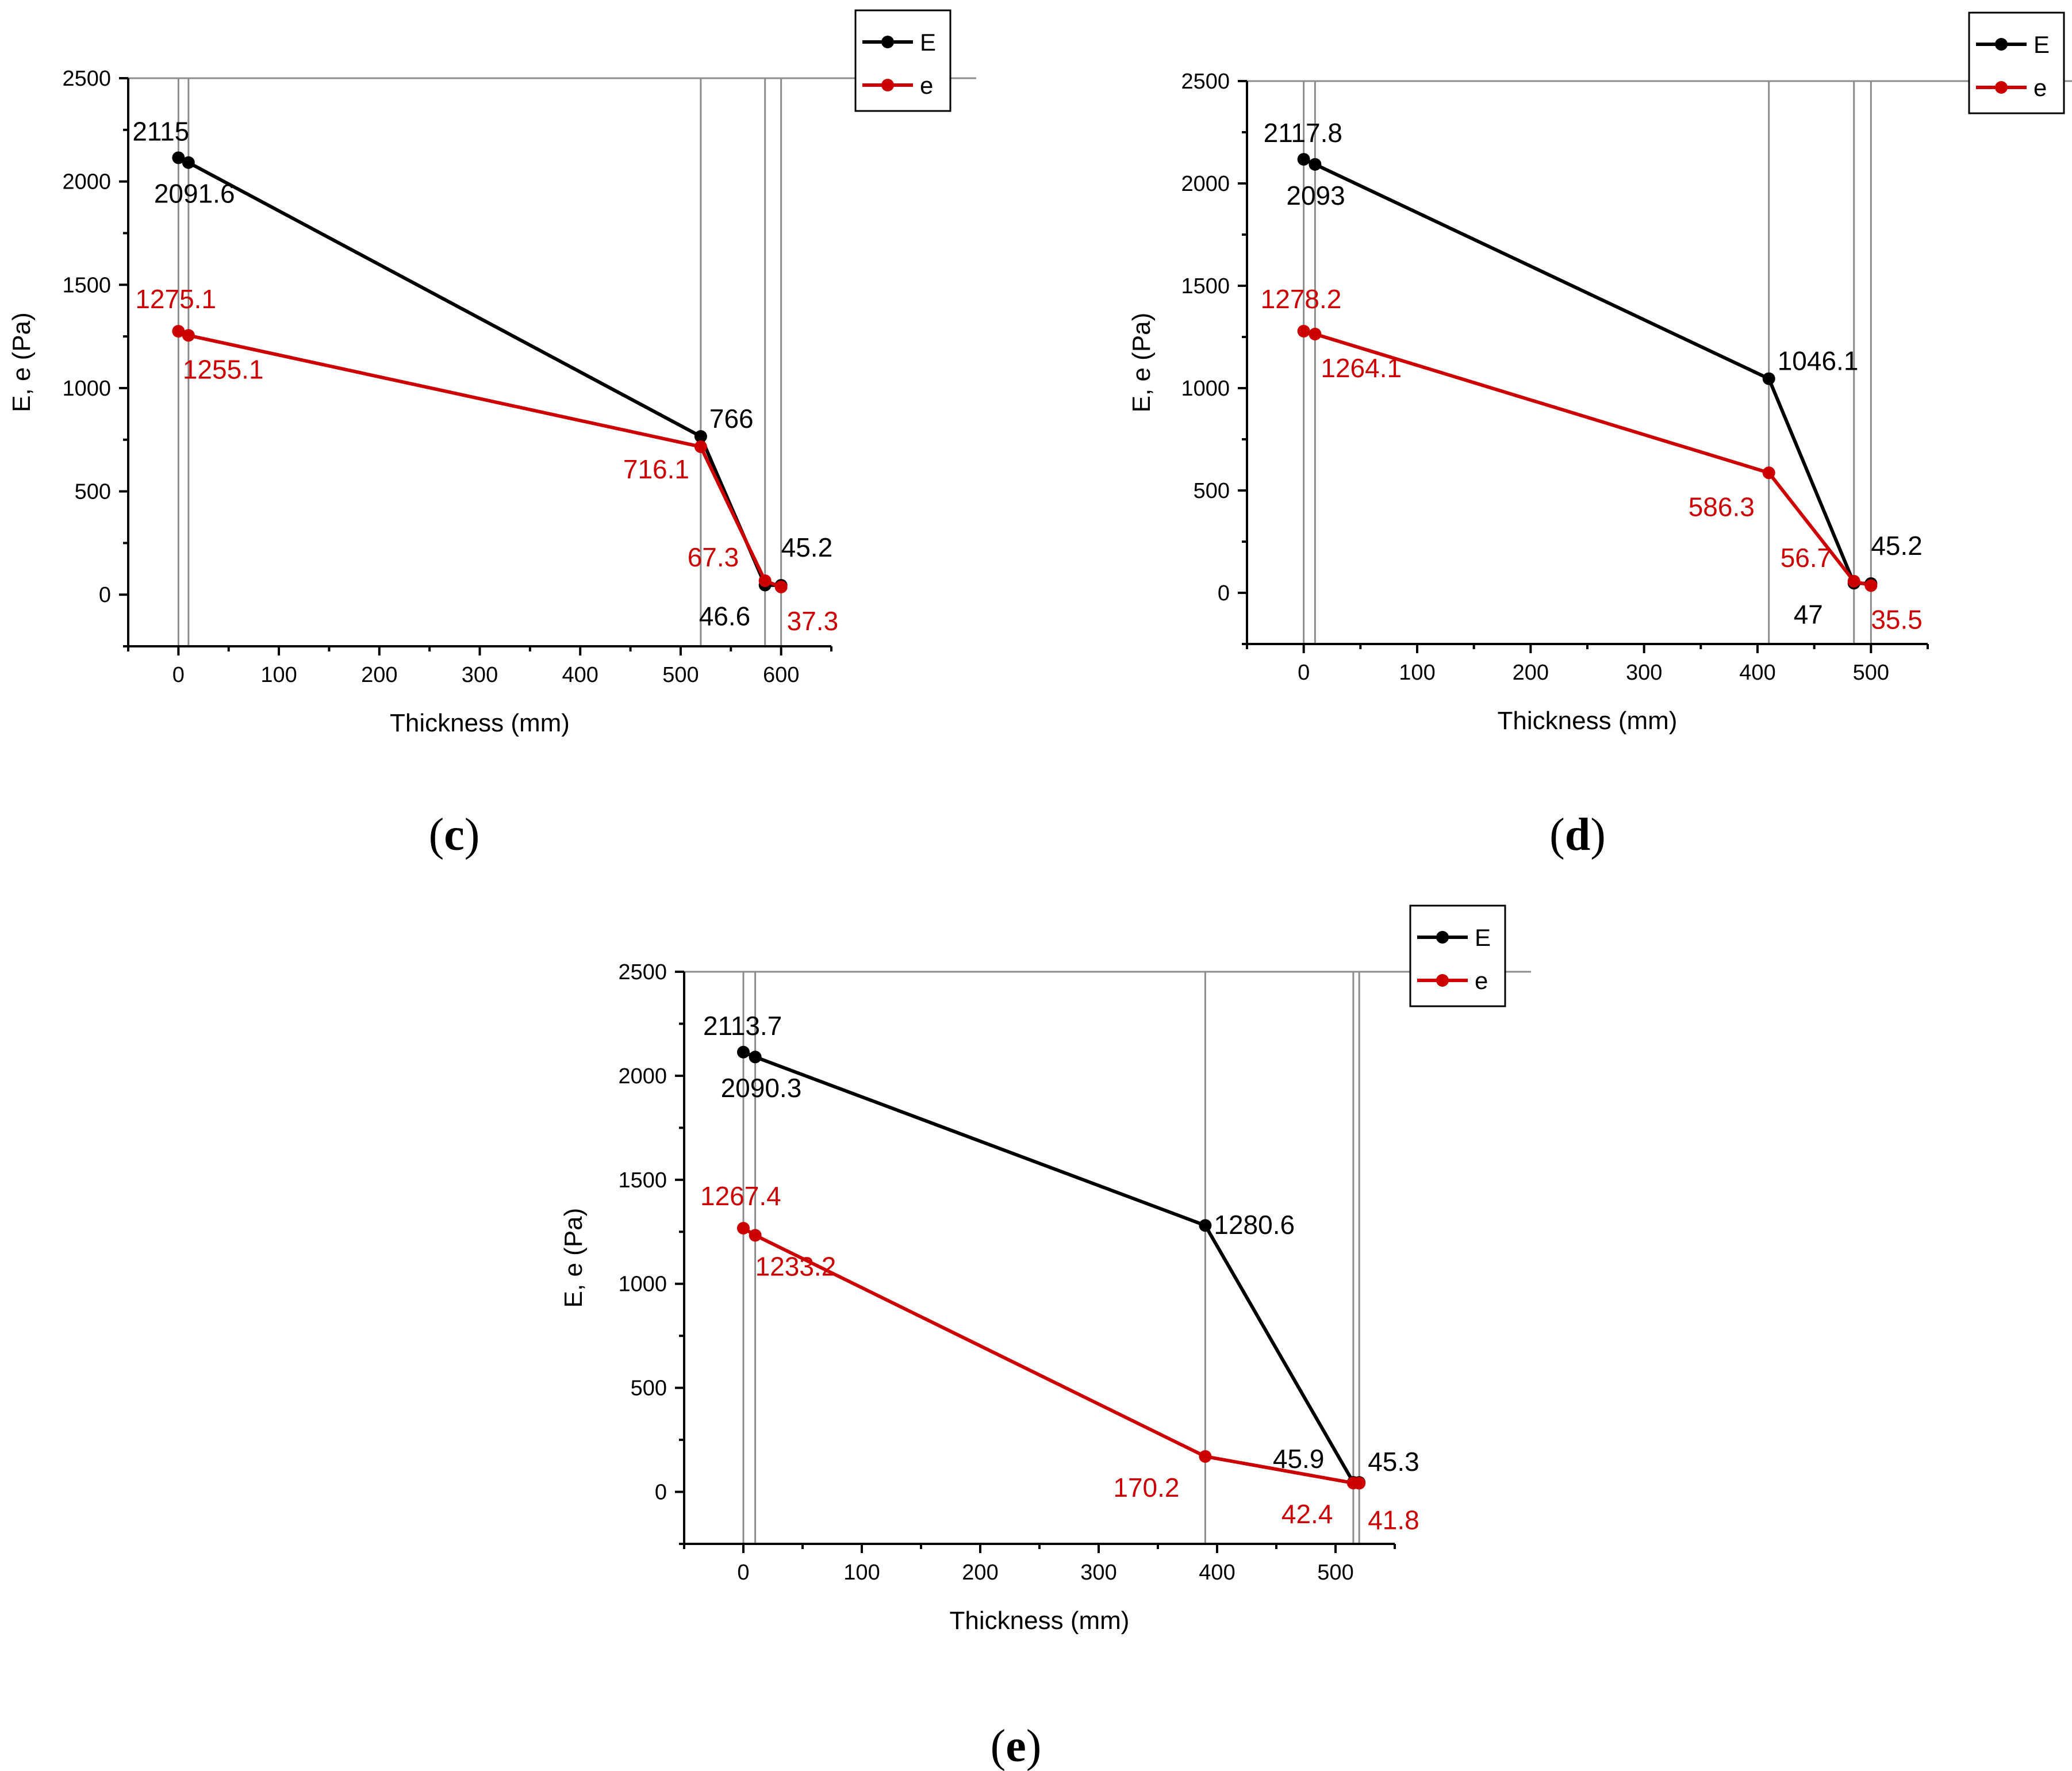  What do you see at coordinates (175, 299) in the screenshot?
I see `data-label-e: 1275.1` at bounding box center [175, 299].